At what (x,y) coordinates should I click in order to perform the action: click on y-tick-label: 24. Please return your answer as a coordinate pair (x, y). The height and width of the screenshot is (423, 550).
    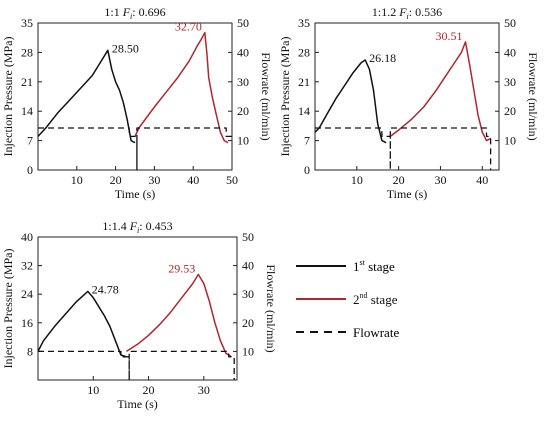
    Looking at the image, I should click on (27, 294).